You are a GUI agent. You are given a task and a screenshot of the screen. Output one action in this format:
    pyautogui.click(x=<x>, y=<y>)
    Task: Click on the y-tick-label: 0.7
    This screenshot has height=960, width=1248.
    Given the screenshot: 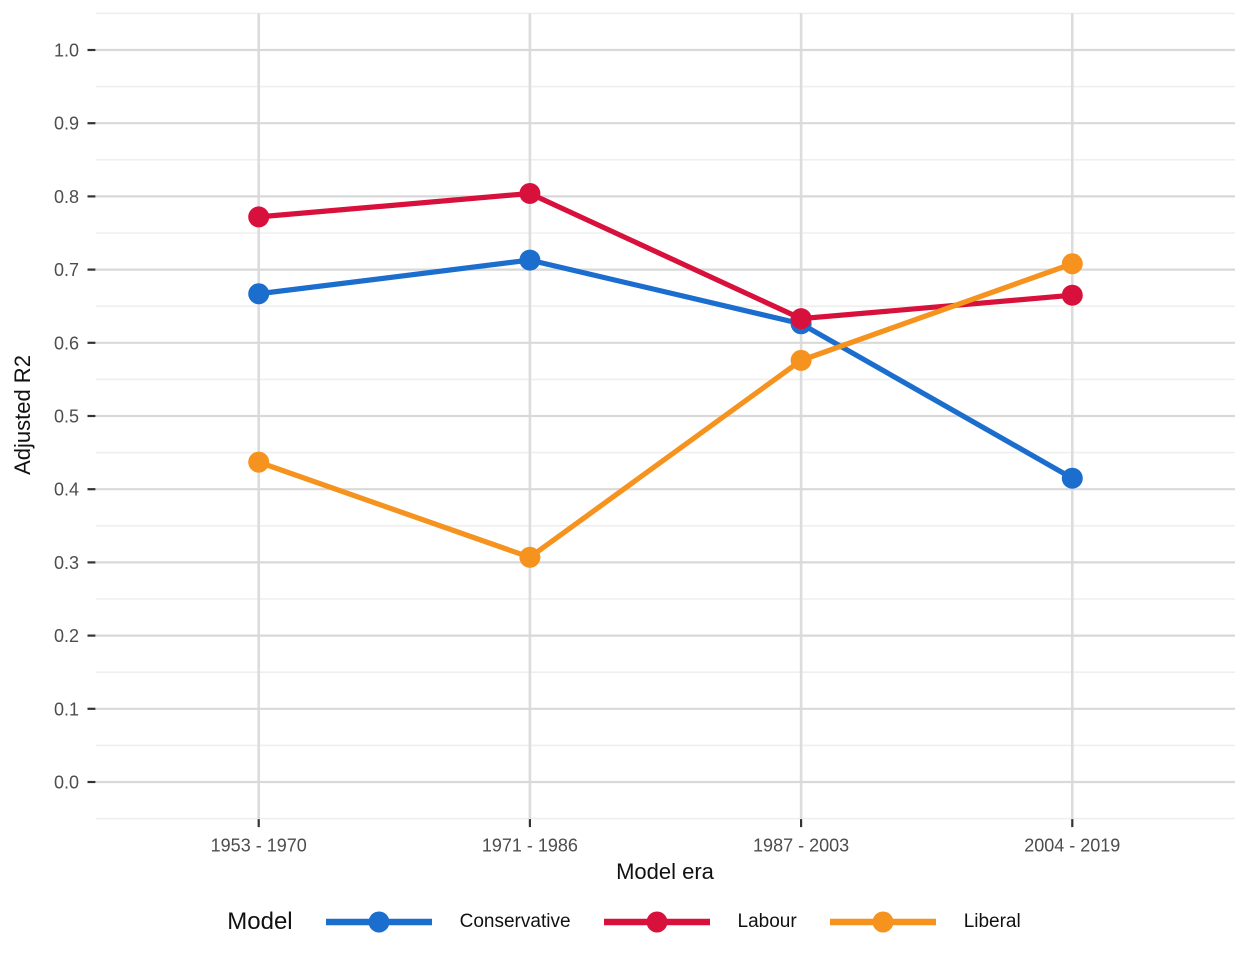 What is the action you would take?
    pyautogui.click(x=66, y=270)
    